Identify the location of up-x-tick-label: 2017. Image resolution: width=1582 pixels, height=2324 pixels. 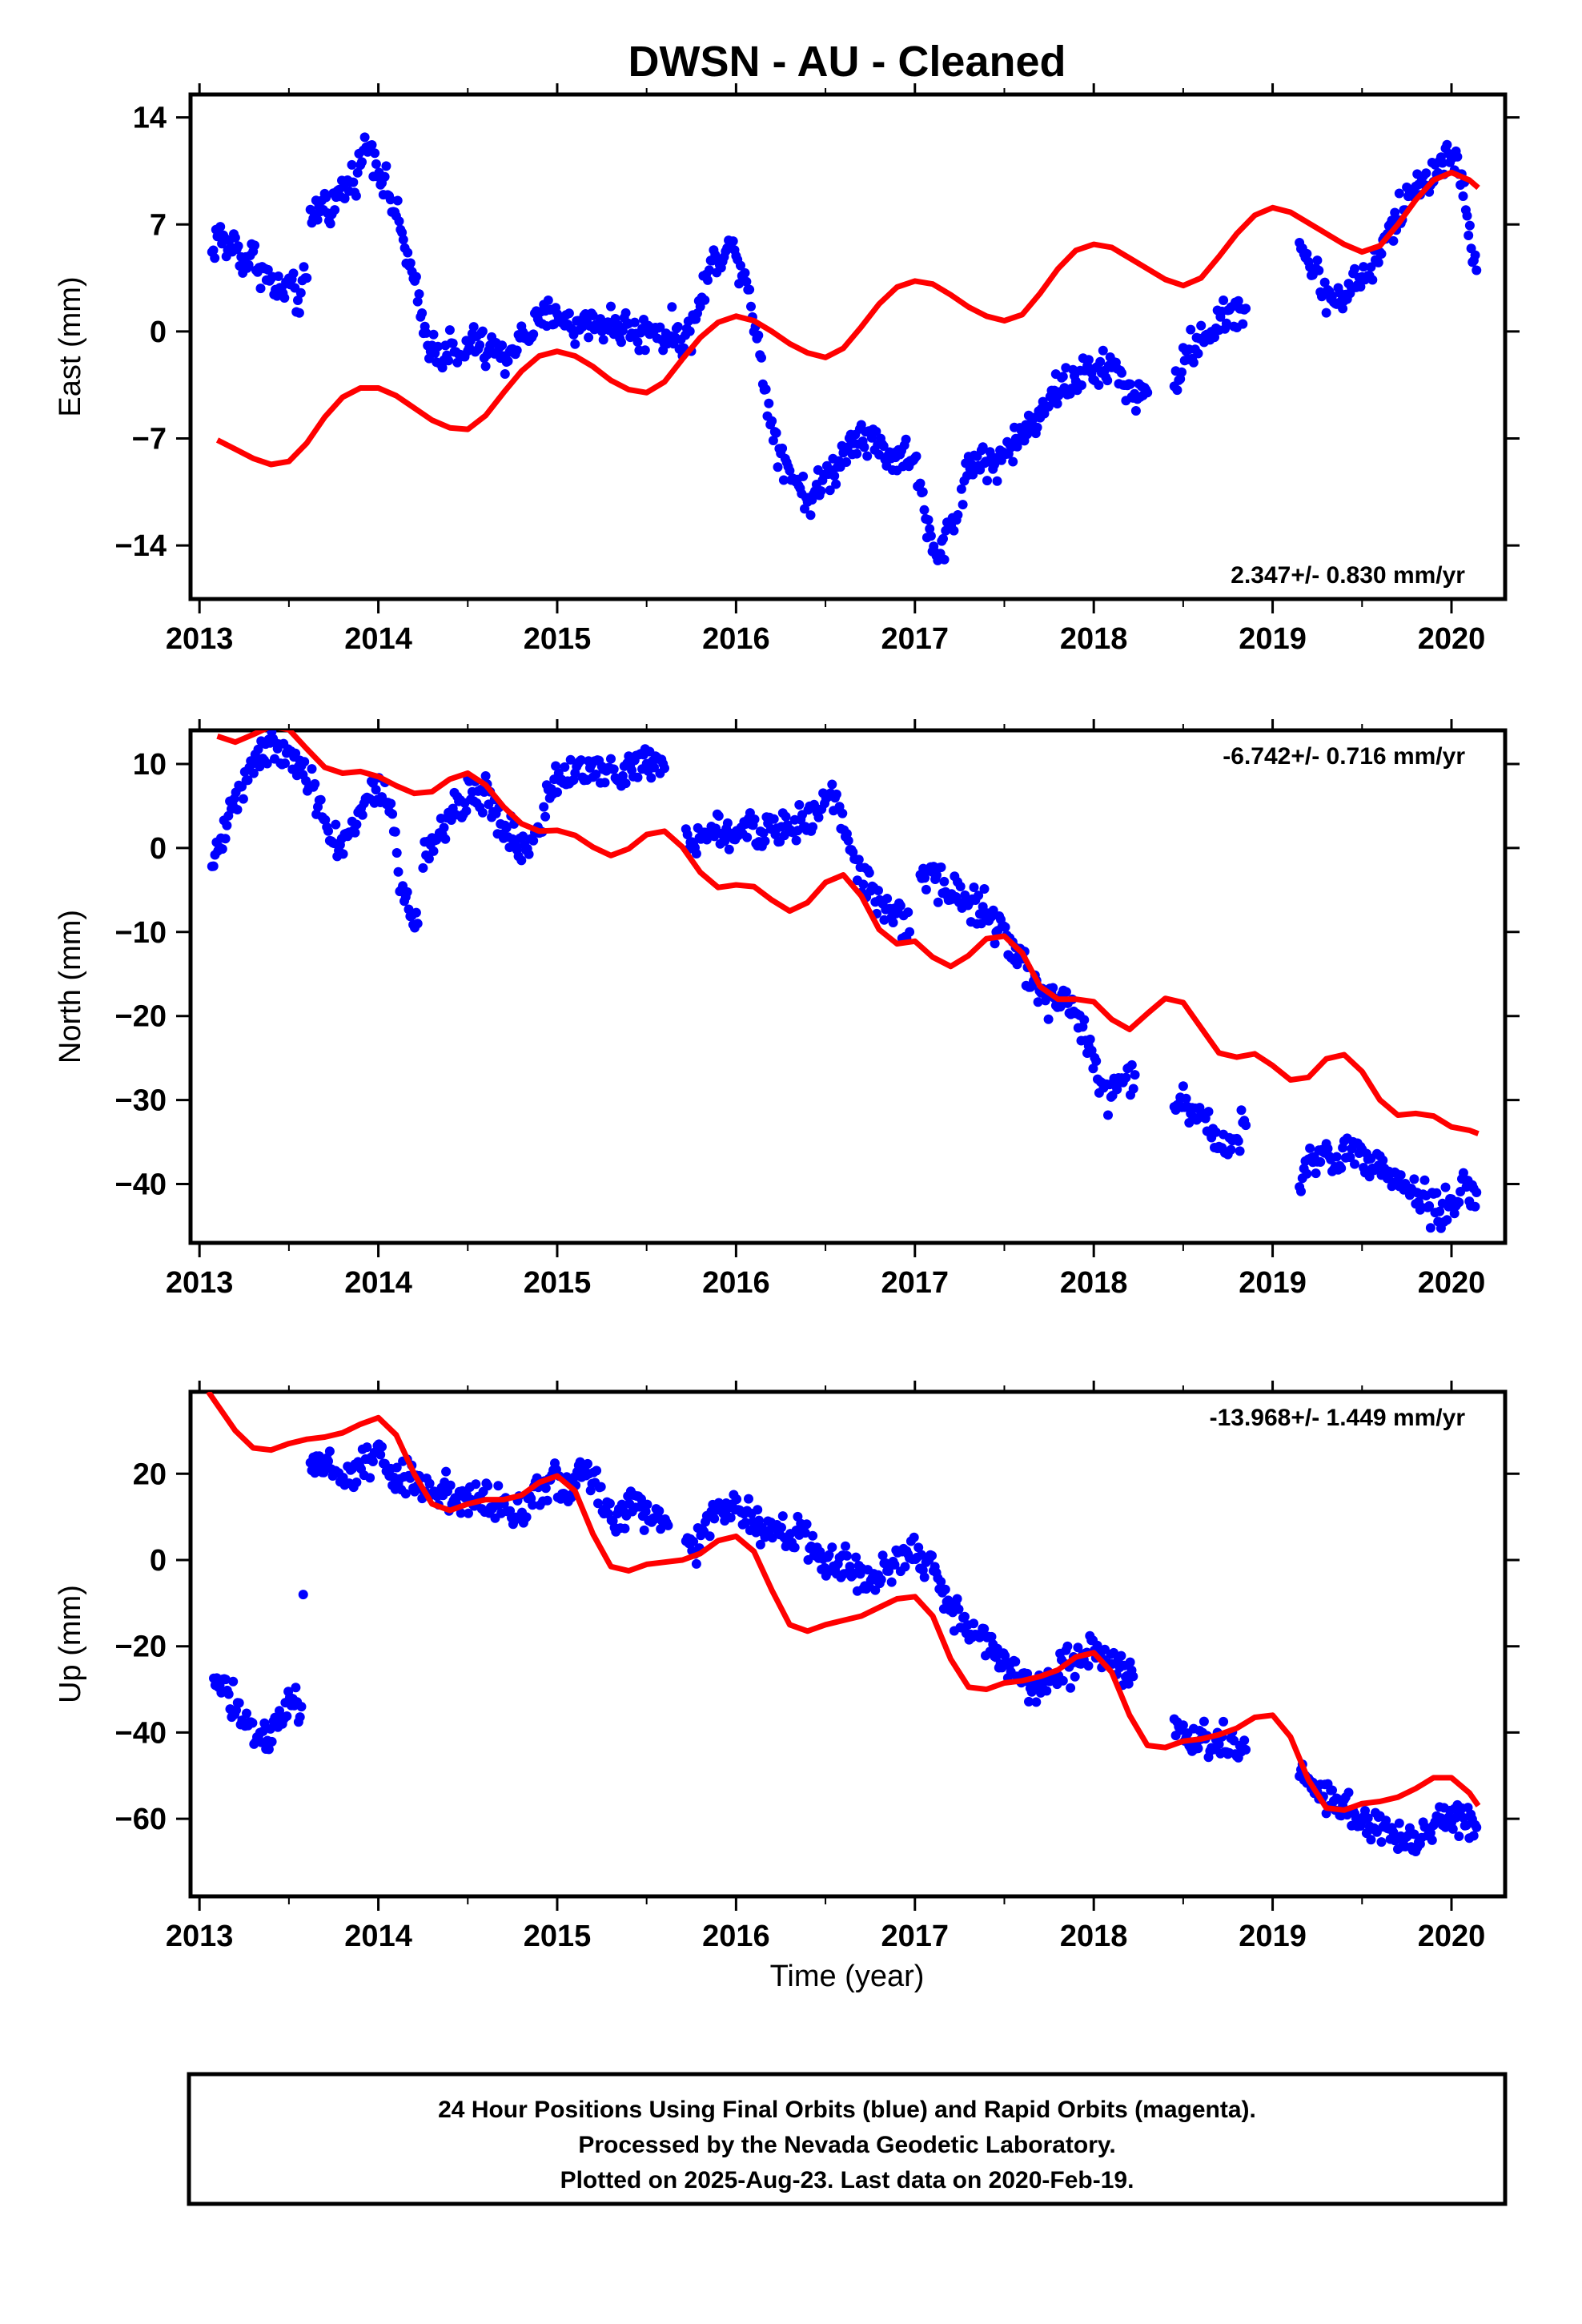
(915, 1936).